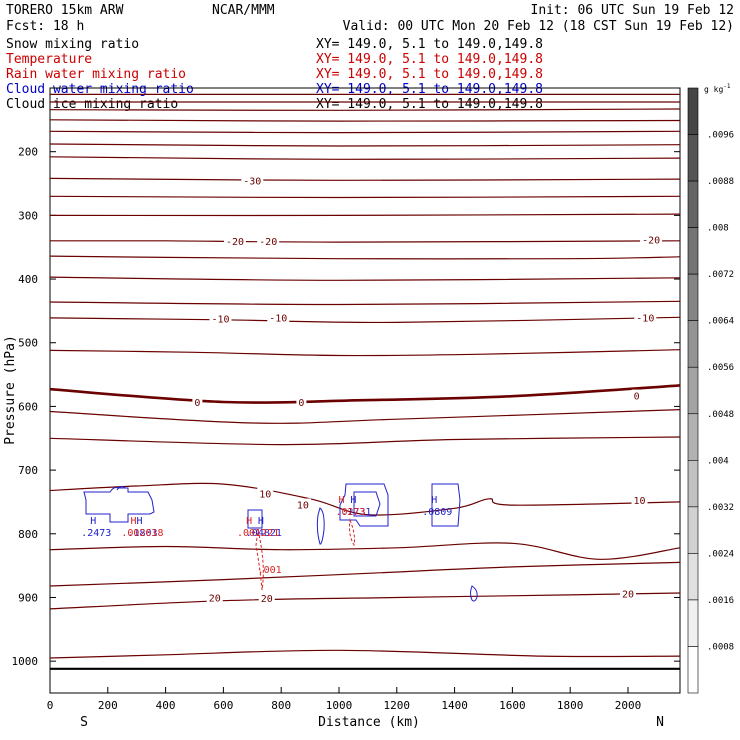  I want to click on x-tick-label: 1800, so click(570, 705).